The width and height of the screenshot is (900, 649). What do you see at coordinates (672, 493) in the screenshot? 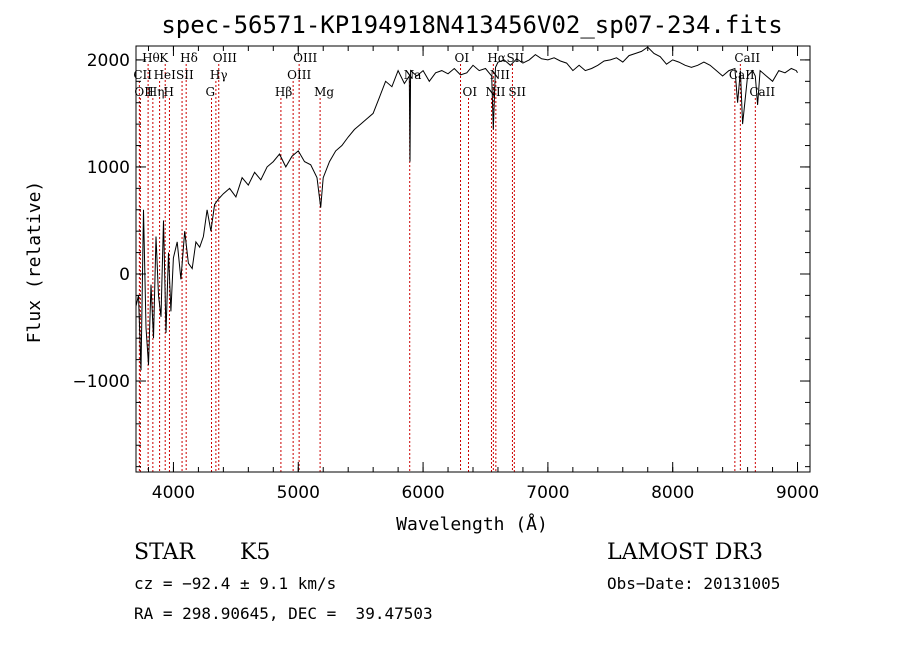
I see `x-tick-label: 8000` at bounding box center [672, 493].